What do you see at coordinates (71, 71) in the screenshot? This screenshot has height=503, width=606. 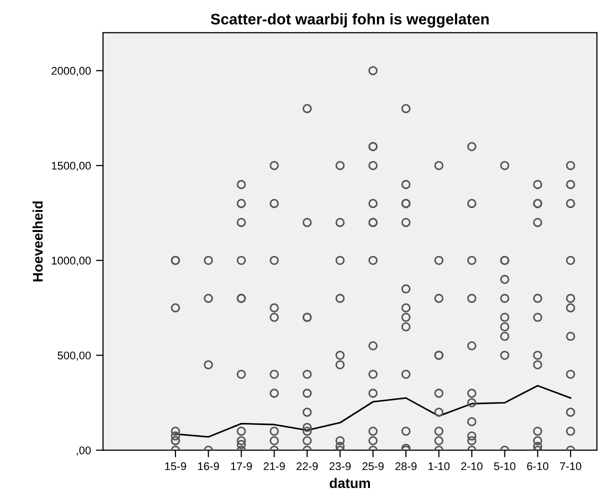 I see `y-tick-label: 2000,00` at bounding box center [71, 71].